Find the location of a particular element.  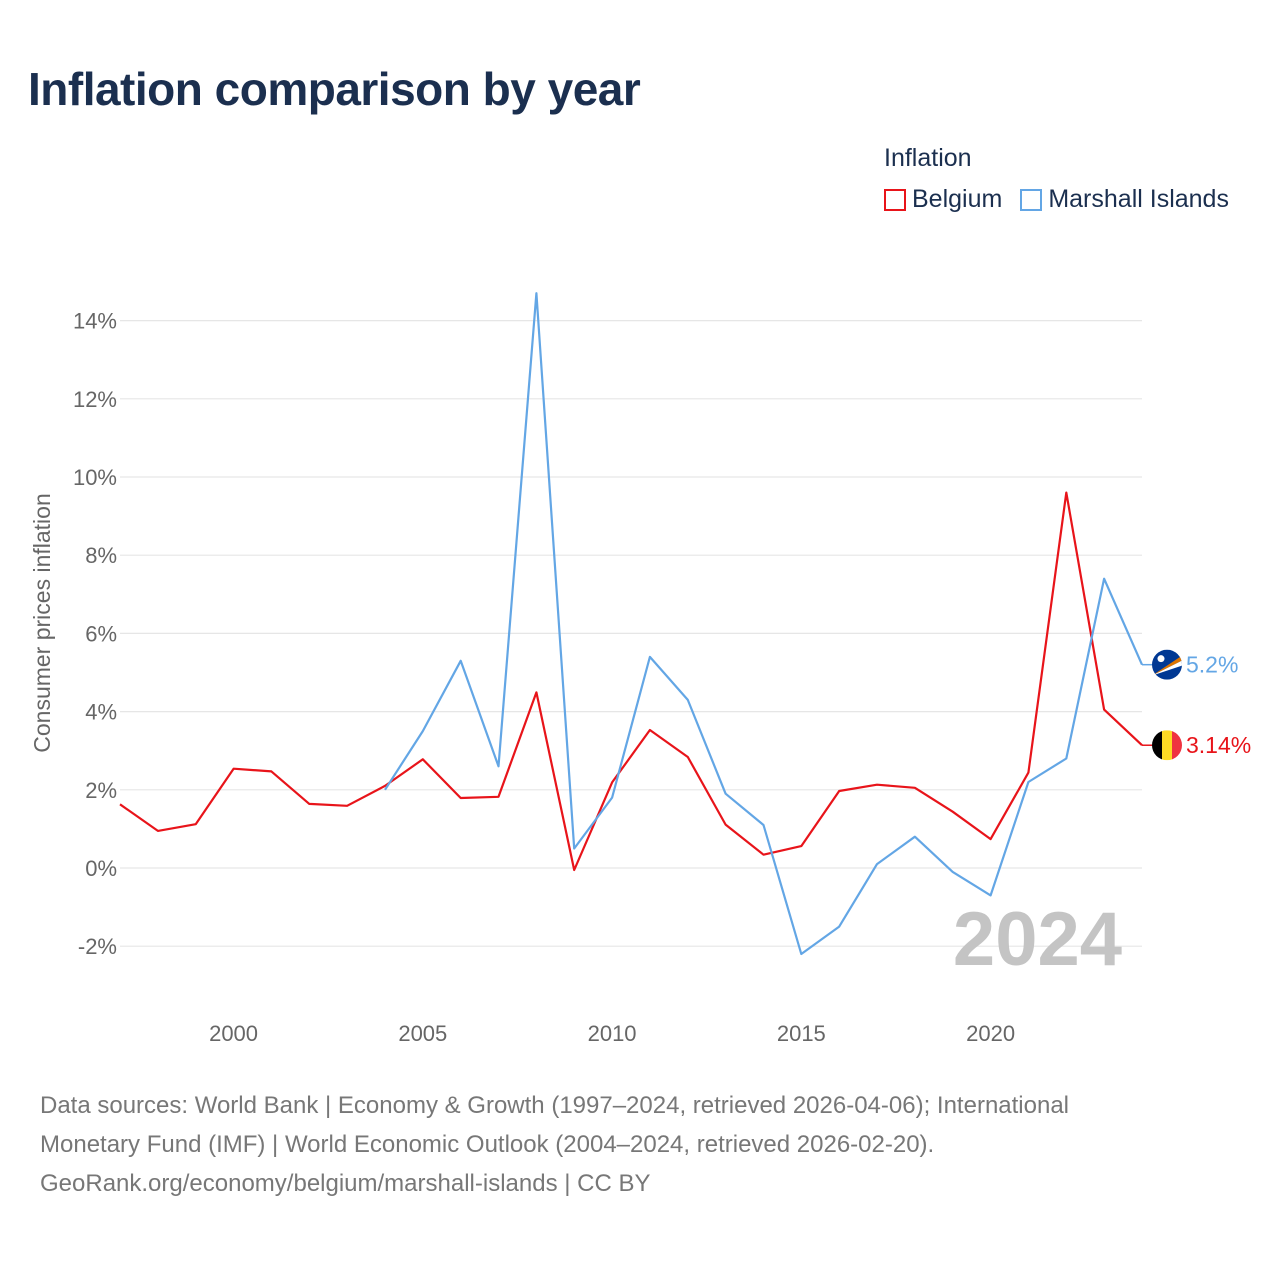

flag-field is located at coordinates (1167, 664).